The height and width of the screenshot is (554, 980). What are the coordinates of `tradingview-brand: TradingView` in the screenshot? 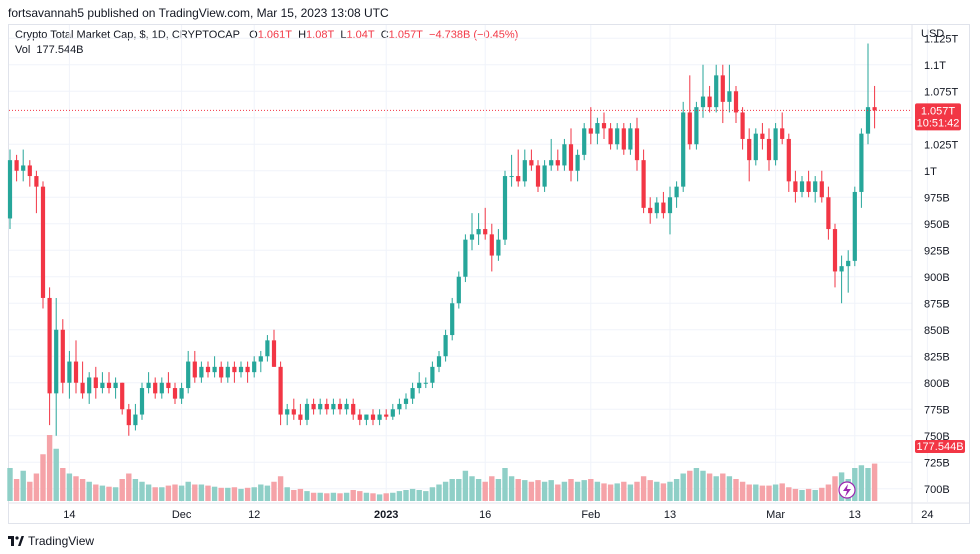 It's located at (61, 541).